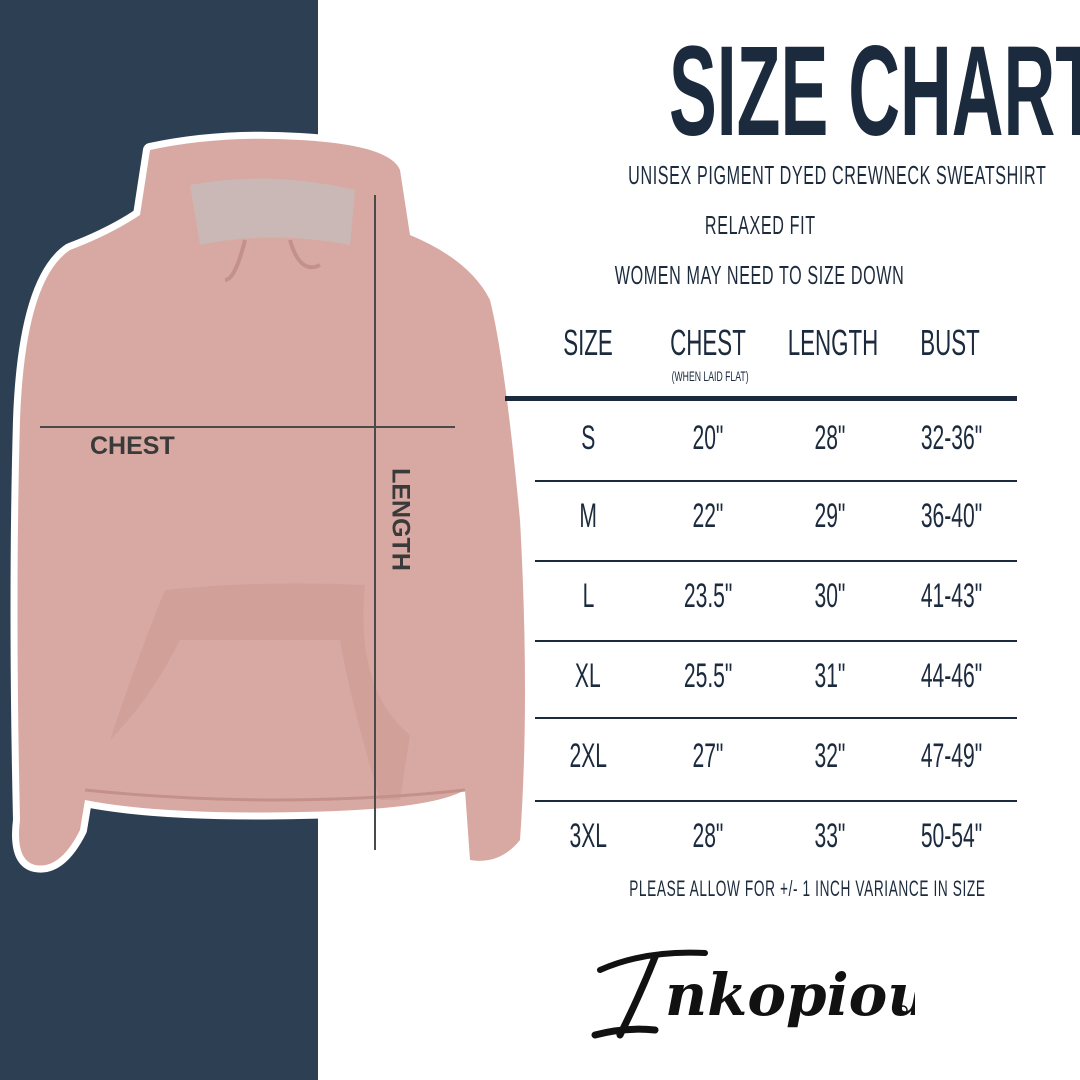  Describe the element at coordinates (760, 225) in the screenshot. I see `subtitle-fit: RELAXED FIT` at that location.